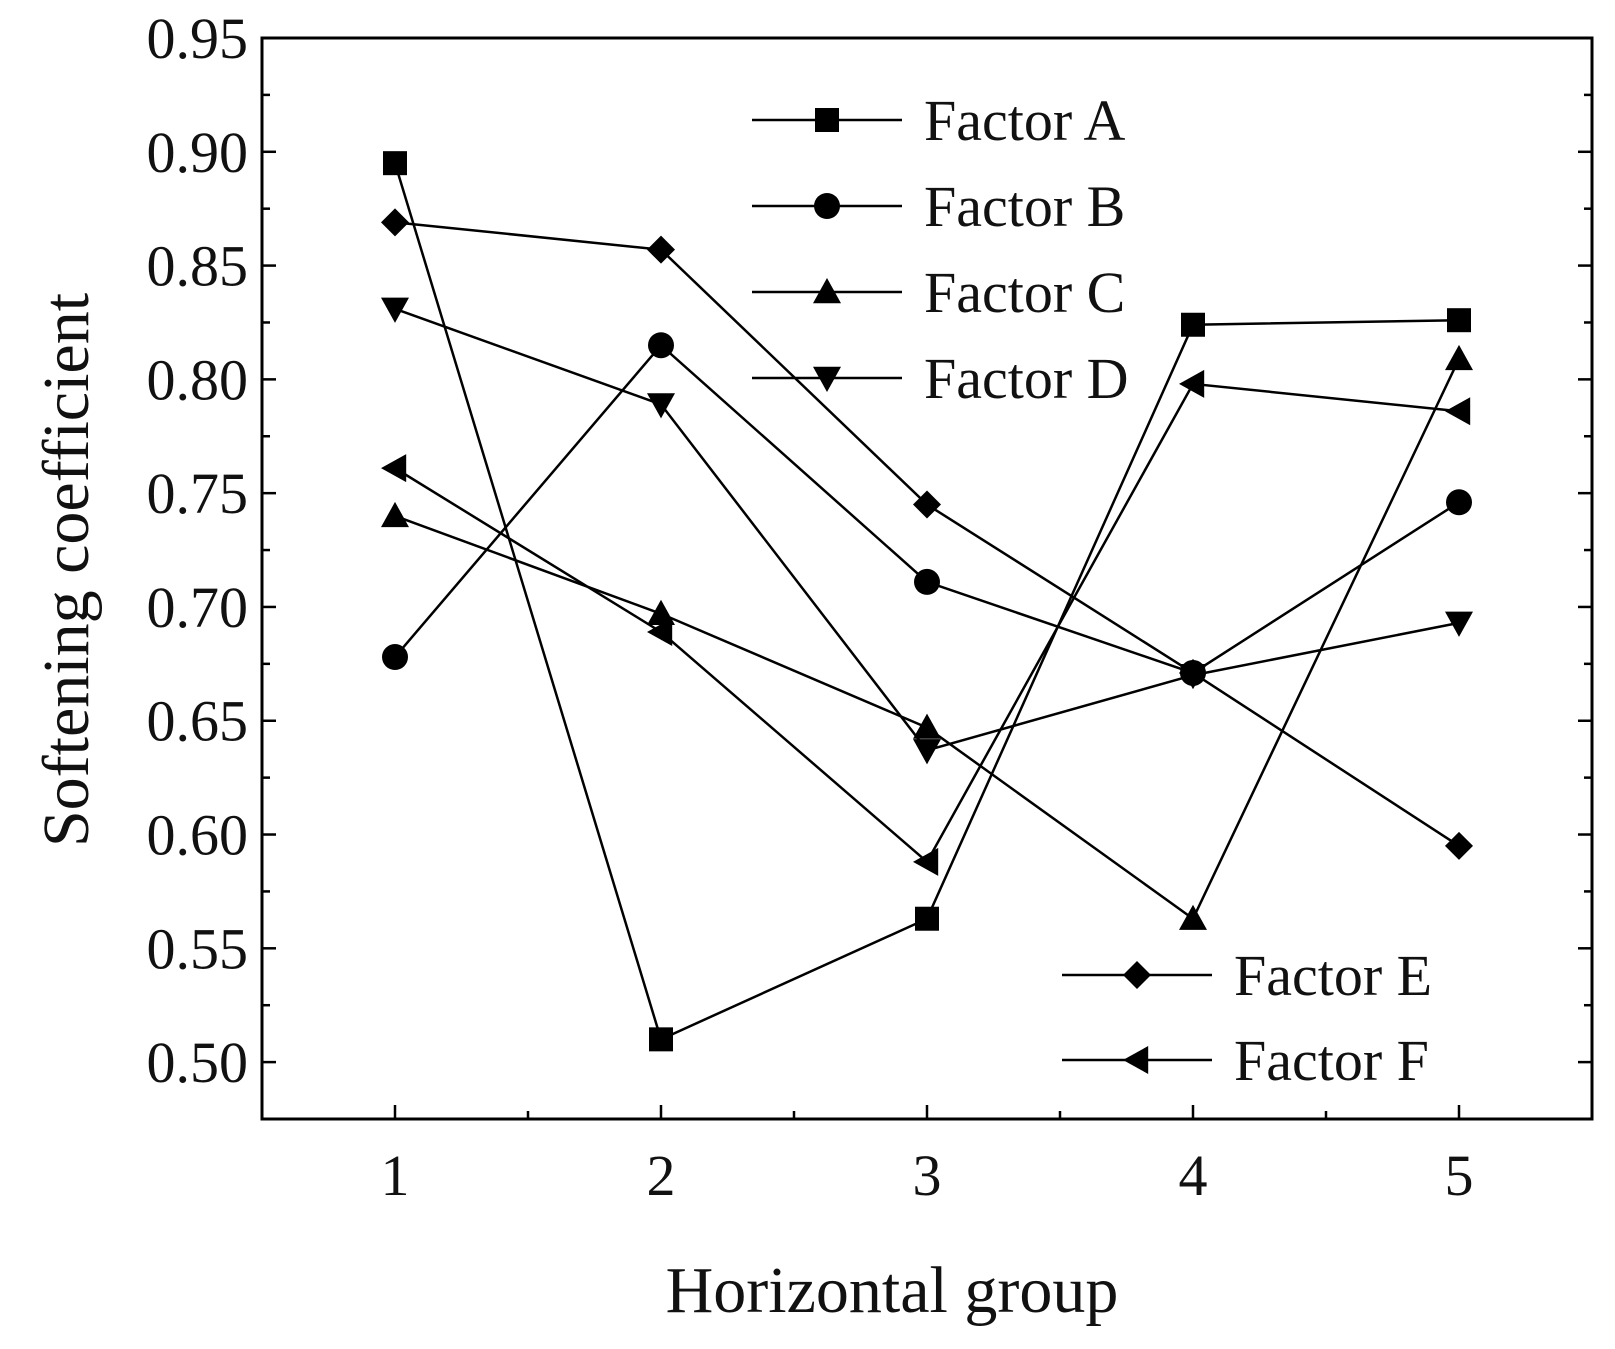 This screenshot has width=1615, height=1349. Describe the element at coordinates (198, 379) in the screenshot. I see `y-tick-label: 0.80` at that location.